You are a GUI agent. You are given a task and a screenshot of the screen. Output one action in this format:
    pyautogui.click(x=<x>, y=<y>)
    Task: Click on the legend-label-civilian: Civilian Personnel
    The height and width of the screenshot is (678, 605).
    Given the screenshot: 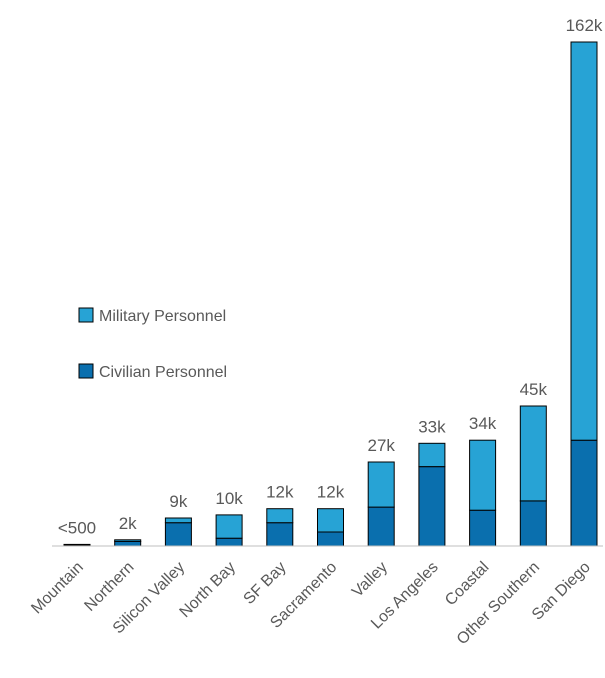 What is the action you would take?
    pyautogui.click(x=163, y=372)
    